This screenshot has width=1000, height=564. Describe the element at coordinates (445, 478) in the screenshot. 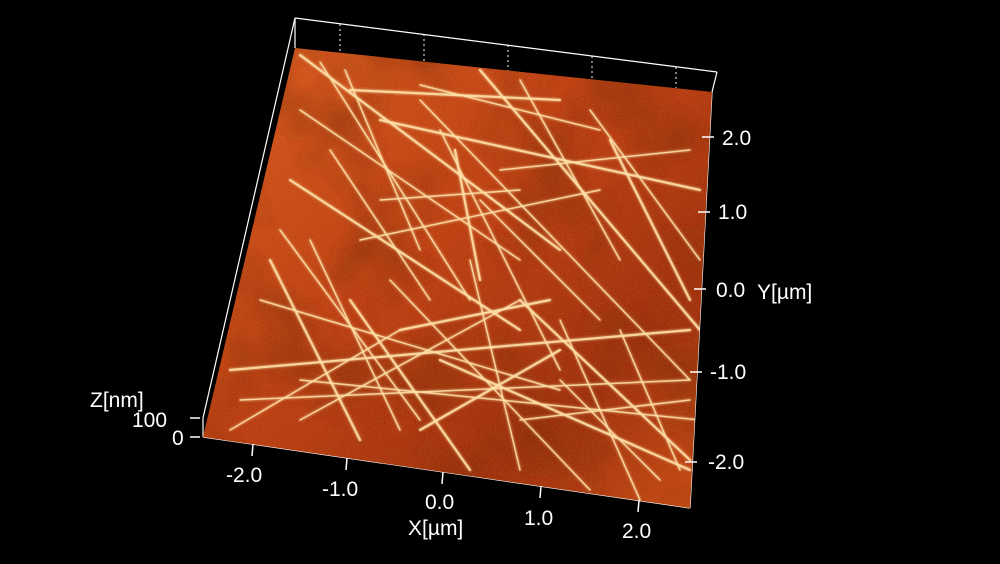

I see `x-axis-ticks` at that location.